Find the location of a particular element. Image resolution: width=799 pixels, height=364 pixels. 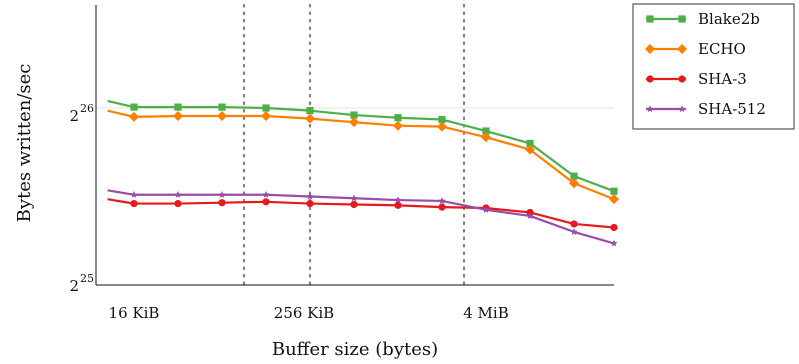

x-tick-label: 256 KiB is located at coordinates (304, 313).